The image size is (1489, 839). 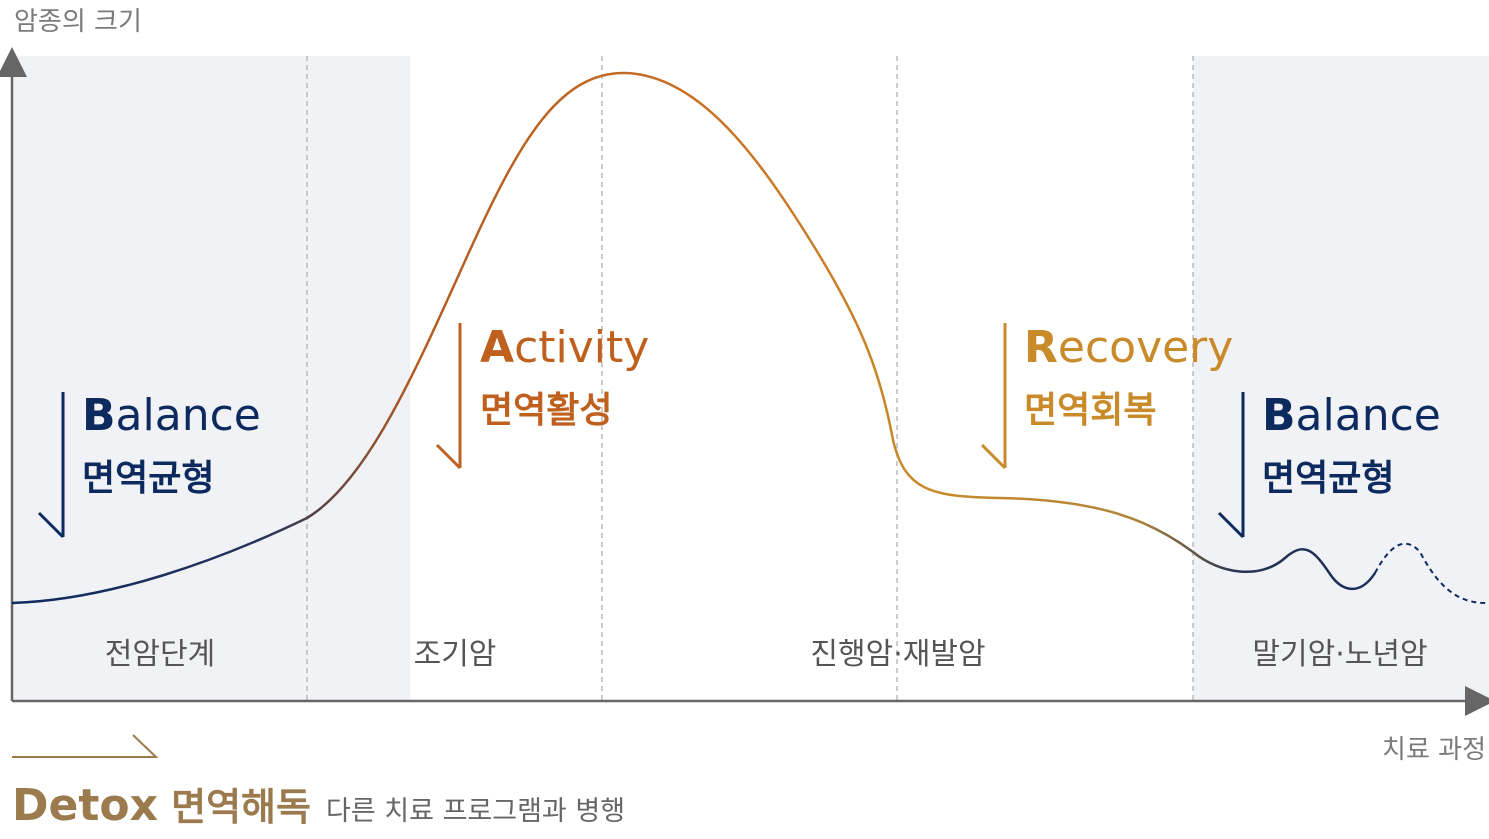 I want to click on stage-label-terminal: 말기암·노년암, so click(x=1339, y=654).